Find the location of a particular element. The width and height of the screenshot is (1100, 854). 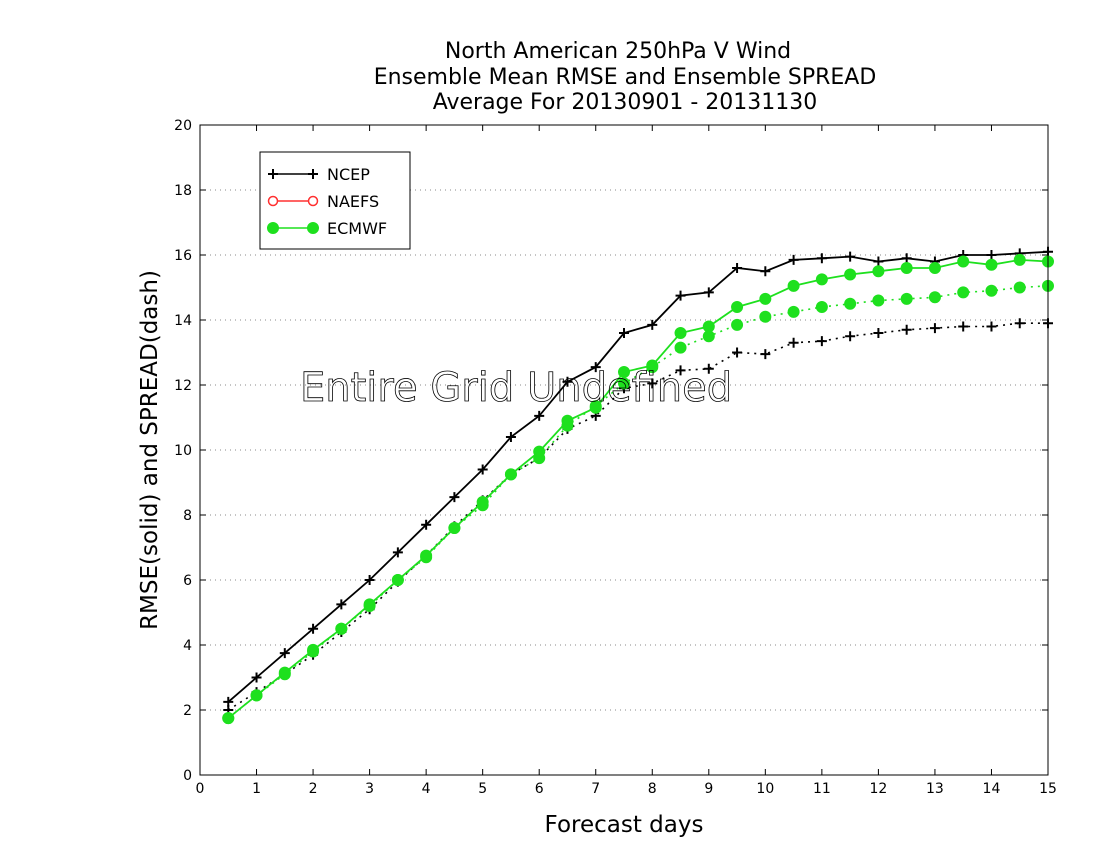

title-line-2: Ensemble Mean RMSE and Ensemble SPREAD is located at coordinates (625, 77).